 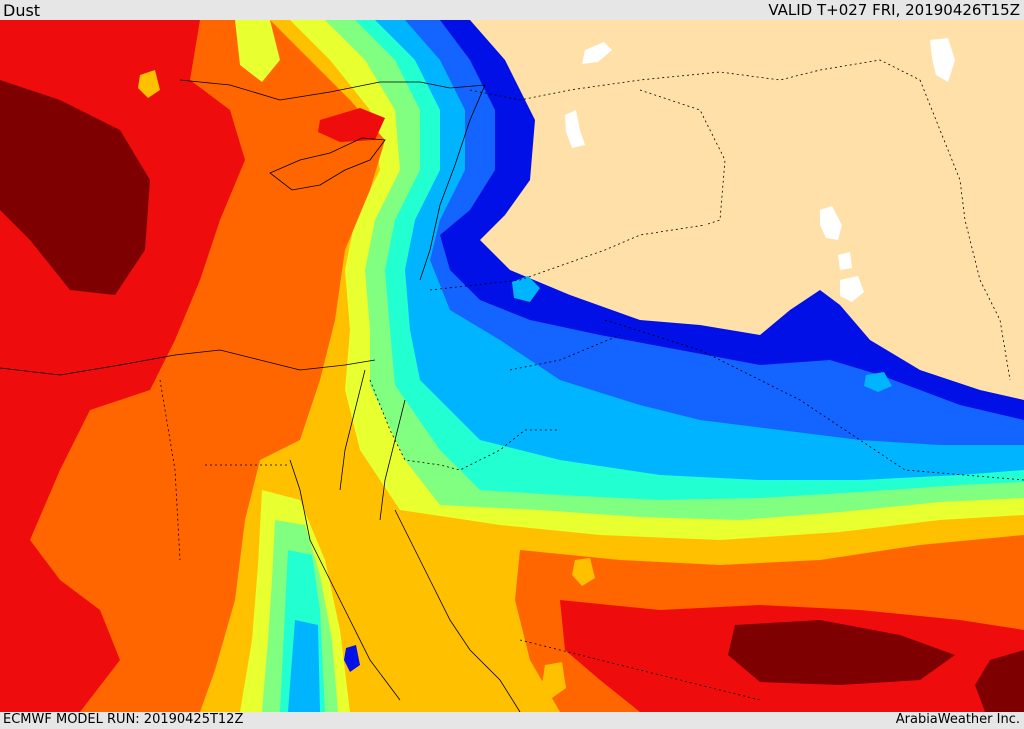 I want to click on gulf-of-aqaba, so click(x=392, y=460).